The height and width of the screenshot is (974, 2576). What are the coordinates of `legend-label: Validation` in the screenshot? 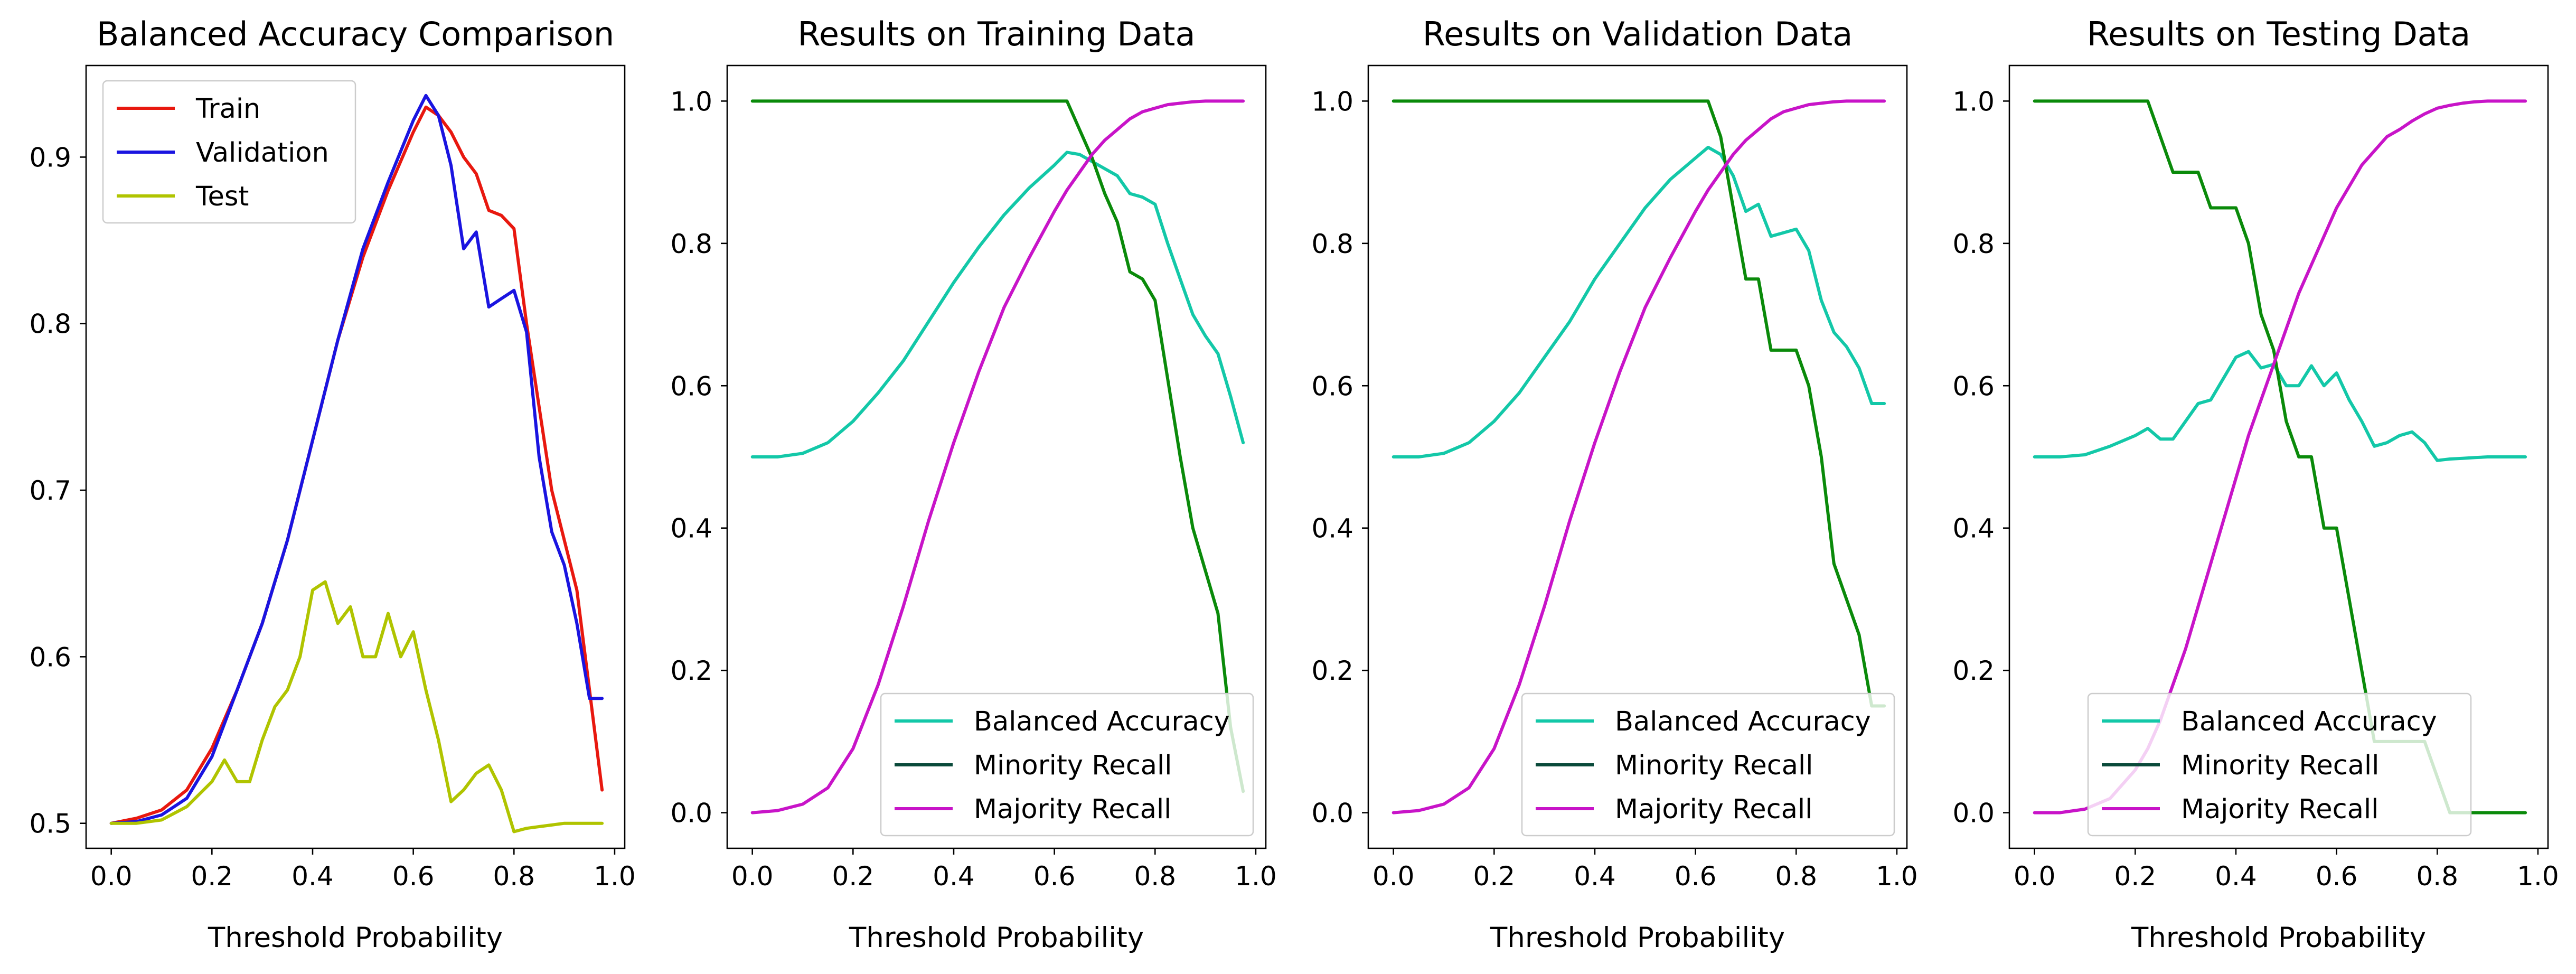 It's located at (262, 152).